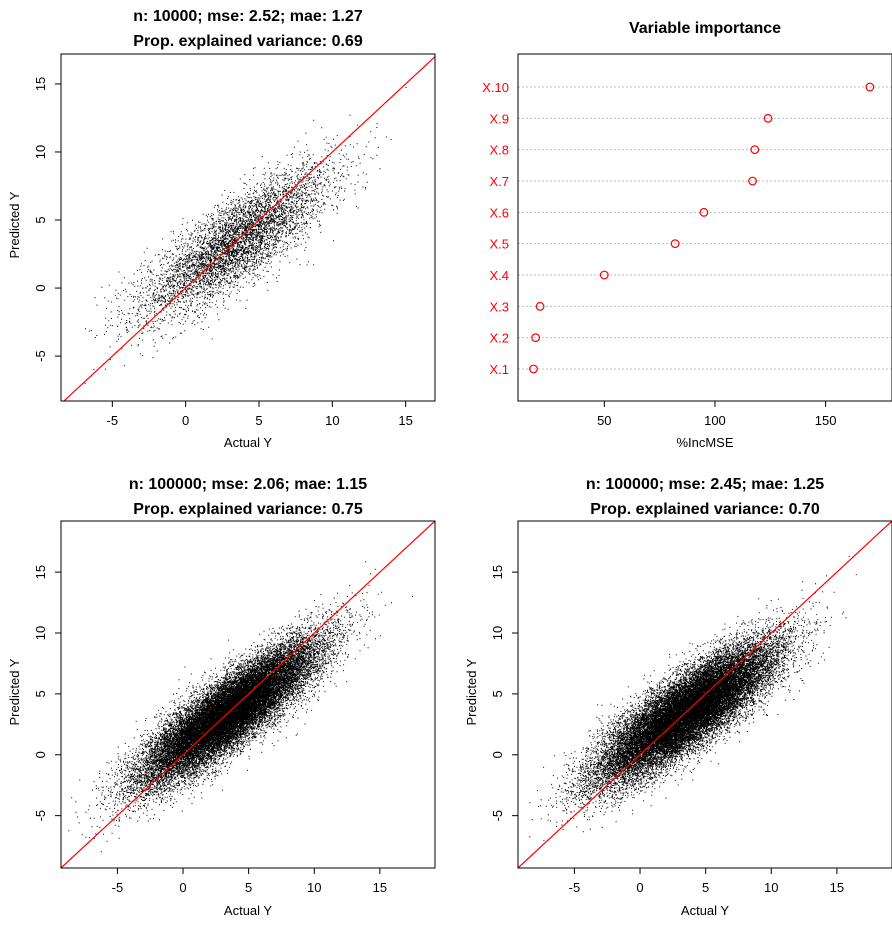 Image resolution: width=892 pixels, height=925 pixels. Describe the element at coordinates (248, 910) in the screenshot. I see `panel-3-x-axis-label: Actual Y` at that location.